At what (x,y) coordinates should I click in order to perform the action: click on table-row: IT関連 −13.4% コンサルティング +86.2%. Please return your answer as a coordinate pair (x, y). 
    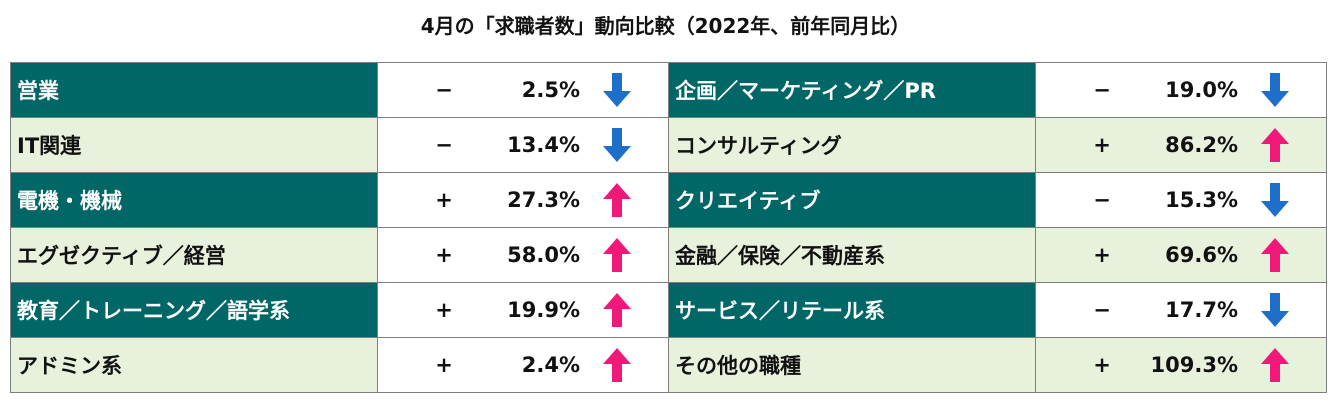
    Looking at the image, I should click on (668, 145).